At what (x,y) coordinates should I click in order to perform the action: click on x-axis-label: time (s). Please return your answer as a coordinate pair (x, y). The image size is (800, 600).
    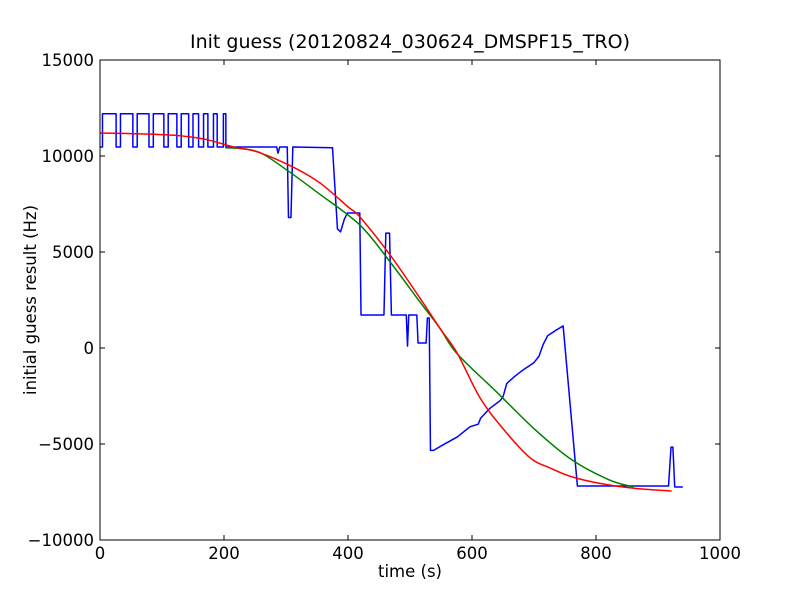
    Looking at the image, I should click on (410, 571).